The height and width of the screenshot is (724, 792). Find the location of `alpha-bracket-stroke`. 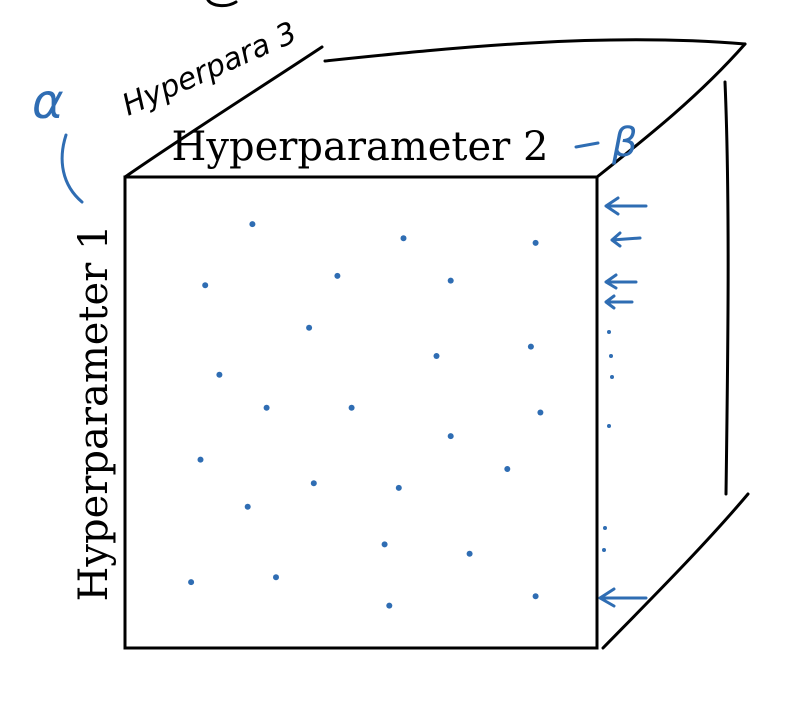

alpha-bracket-stroke is located at coordinates (72, 168).